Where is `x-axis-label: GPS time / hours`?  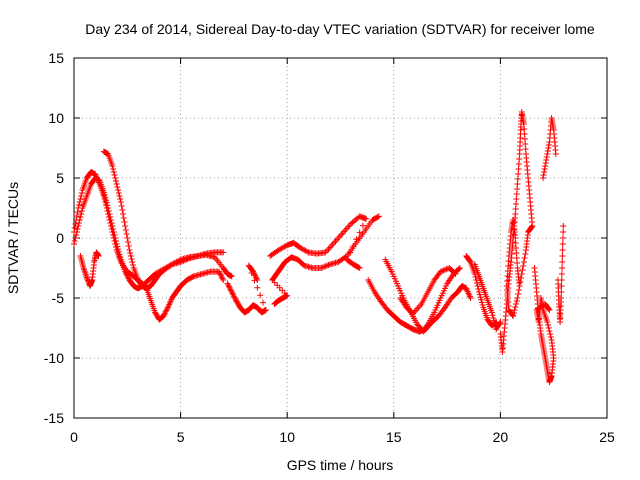
x-axis-label: GPS time / hours is located at coordinates (340, 465).